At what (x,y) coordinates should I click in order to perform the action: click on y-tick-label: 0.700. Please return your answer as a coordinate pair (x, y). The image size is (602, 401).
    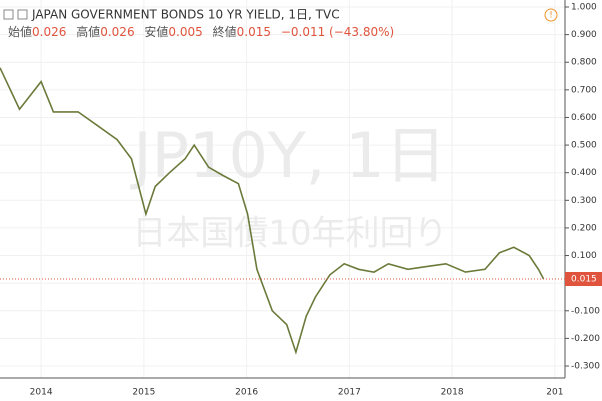
    Looking at the image, I should click on (584, 90).